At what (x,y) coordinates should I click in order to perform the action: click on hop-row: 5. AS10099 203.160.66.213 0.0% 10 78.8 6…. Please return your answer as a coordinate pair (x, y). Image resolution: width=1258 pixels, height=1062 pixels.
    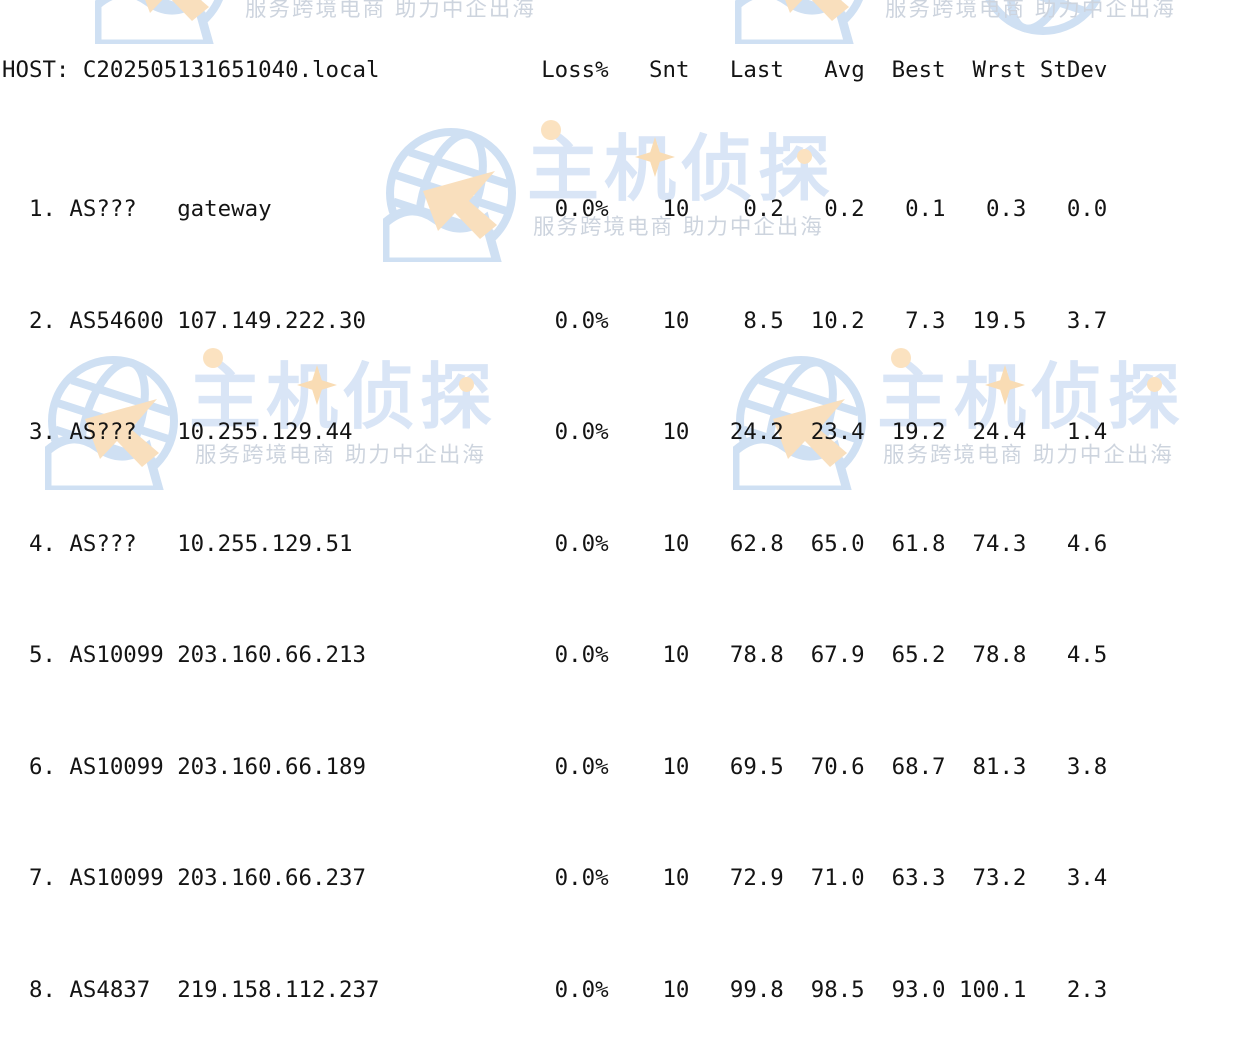
    Looking at the image, I should click on (554, 656).